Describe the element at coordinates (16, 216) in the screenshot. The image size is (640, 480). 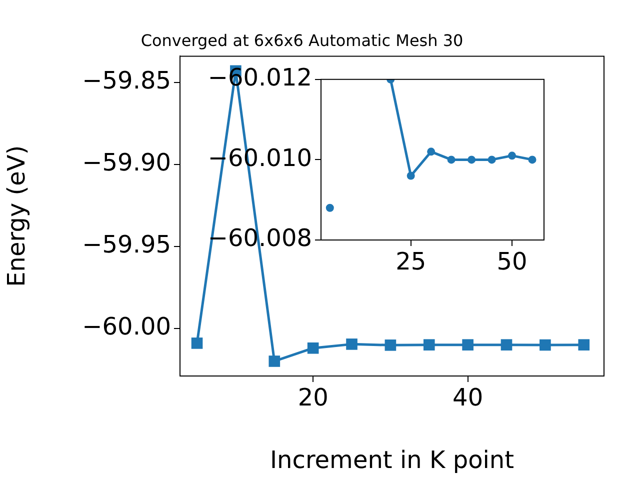
I see `y-axis-title: Energy (eV)` at that location.